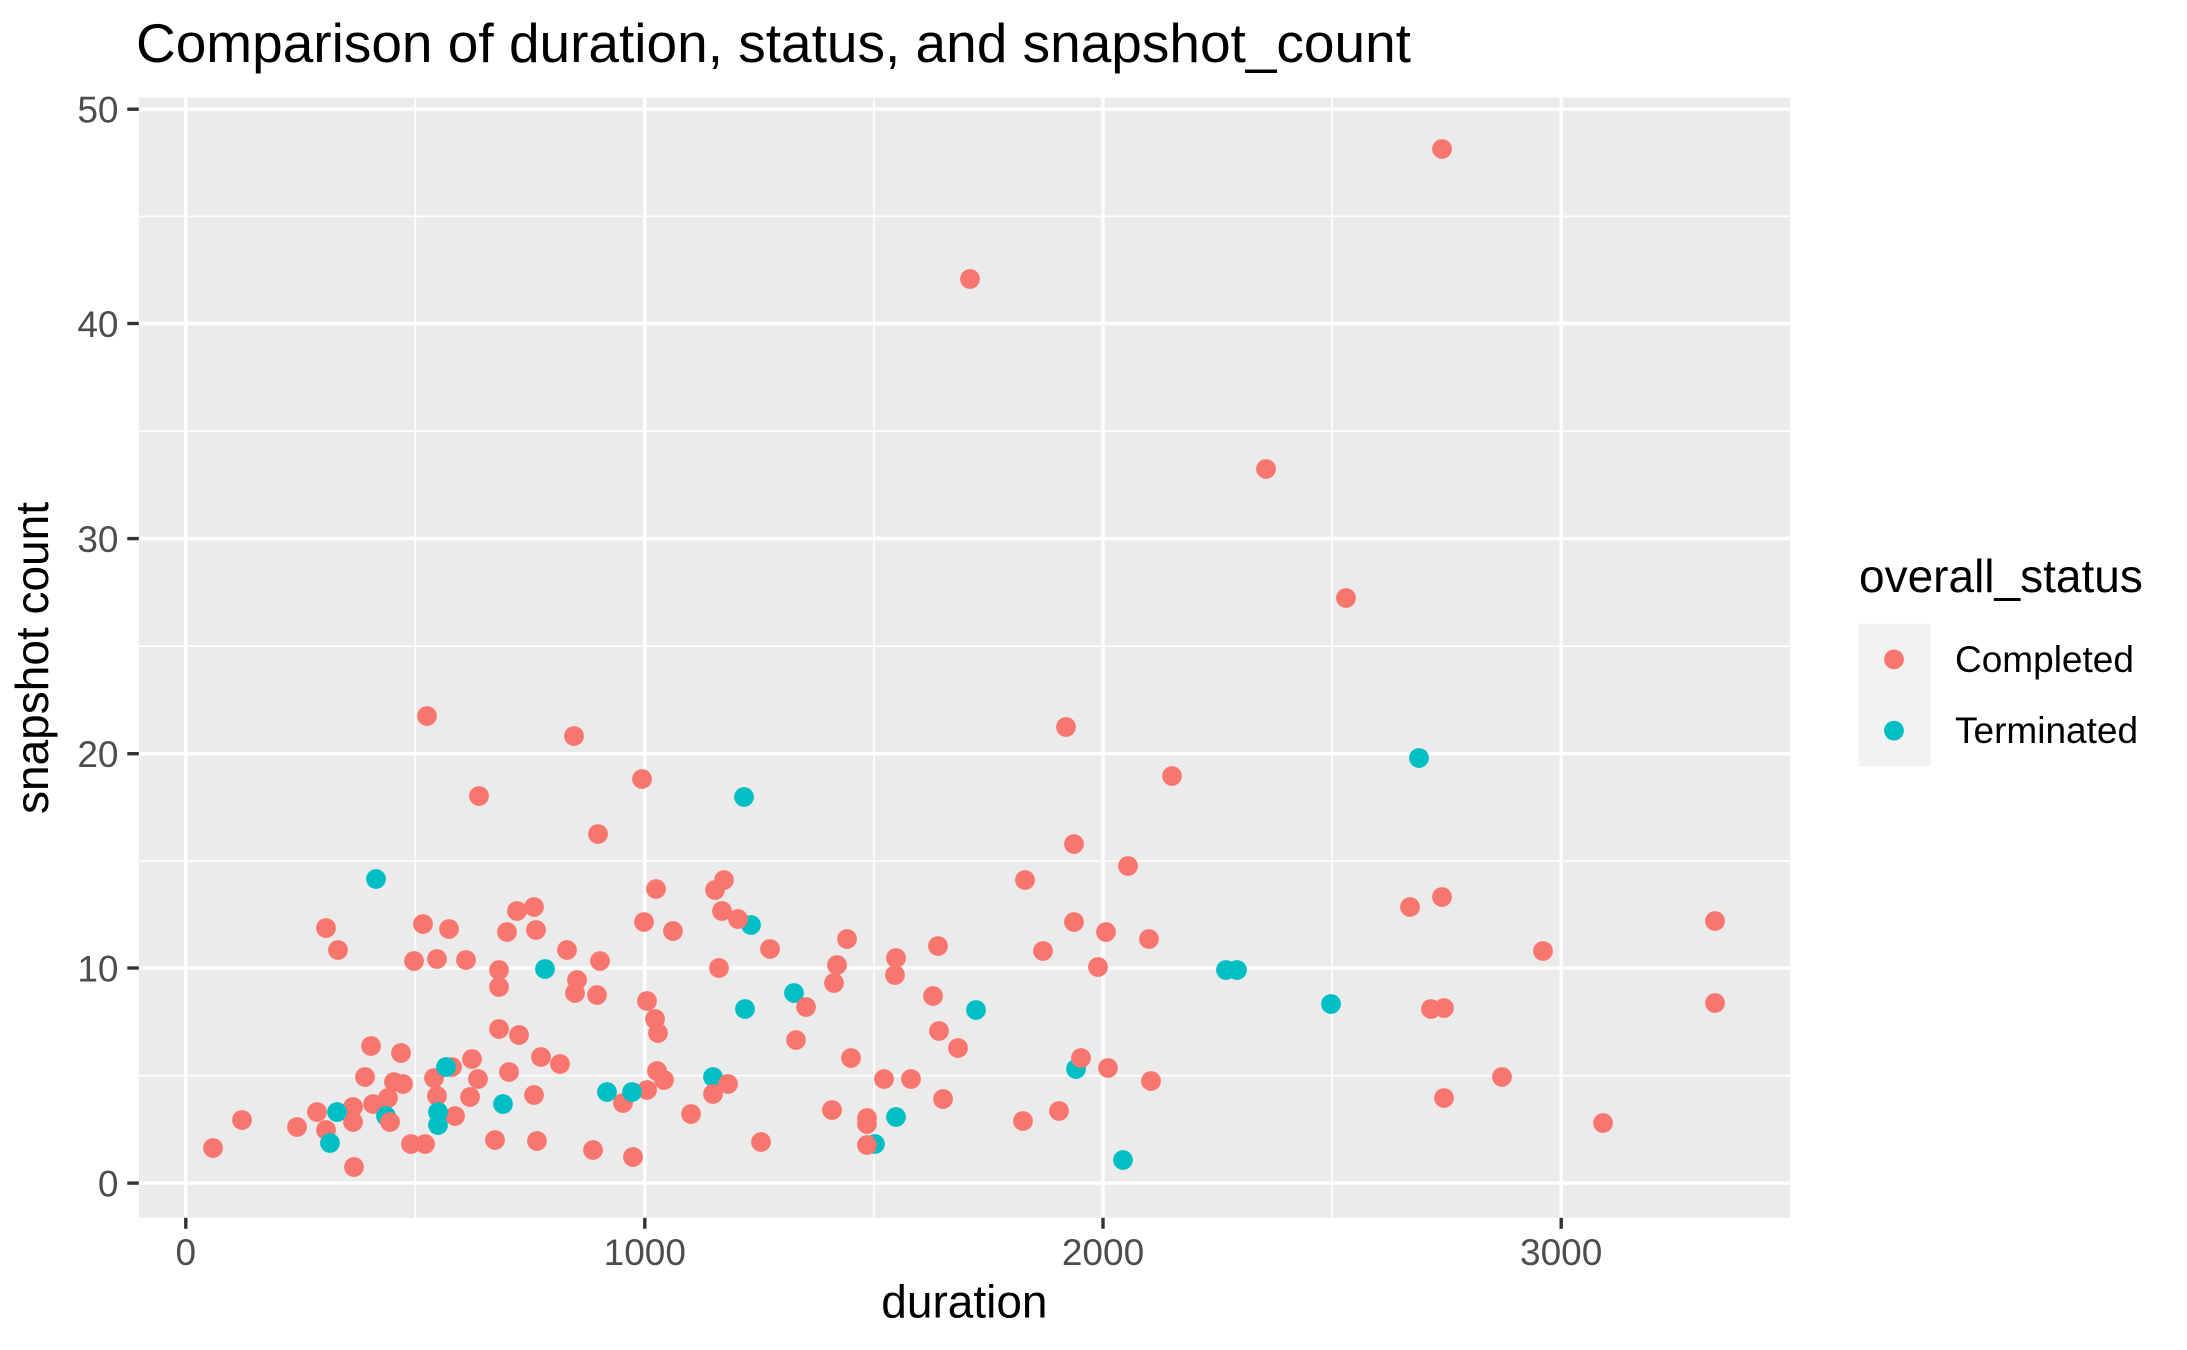  What do you see at coordinates (32, 658) in the screenshot?
I see `svg-text: snapshot count` at bounding box center [32, 658].